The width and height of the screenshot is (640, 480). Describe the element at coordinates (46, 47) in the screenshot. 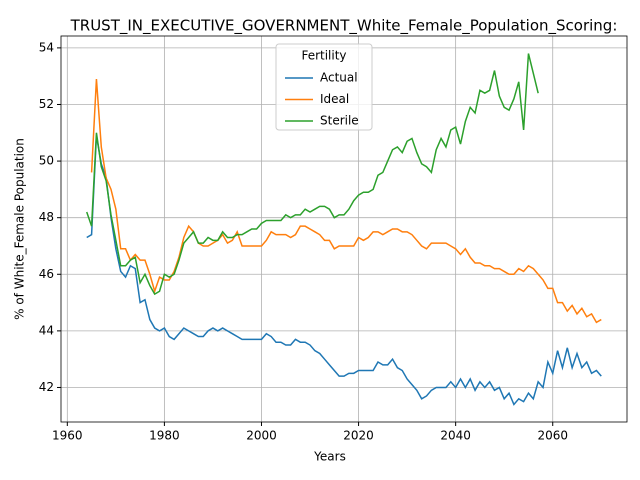

I see `y-tick-label: 54` at that location.